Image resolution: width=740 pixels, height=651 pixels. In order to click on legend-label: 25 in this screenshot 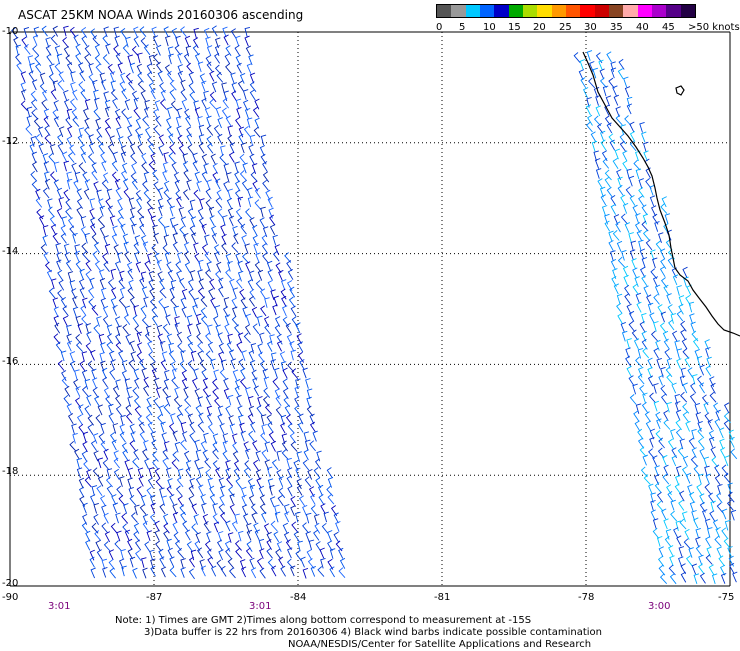, I will do `click(565, 27)`.